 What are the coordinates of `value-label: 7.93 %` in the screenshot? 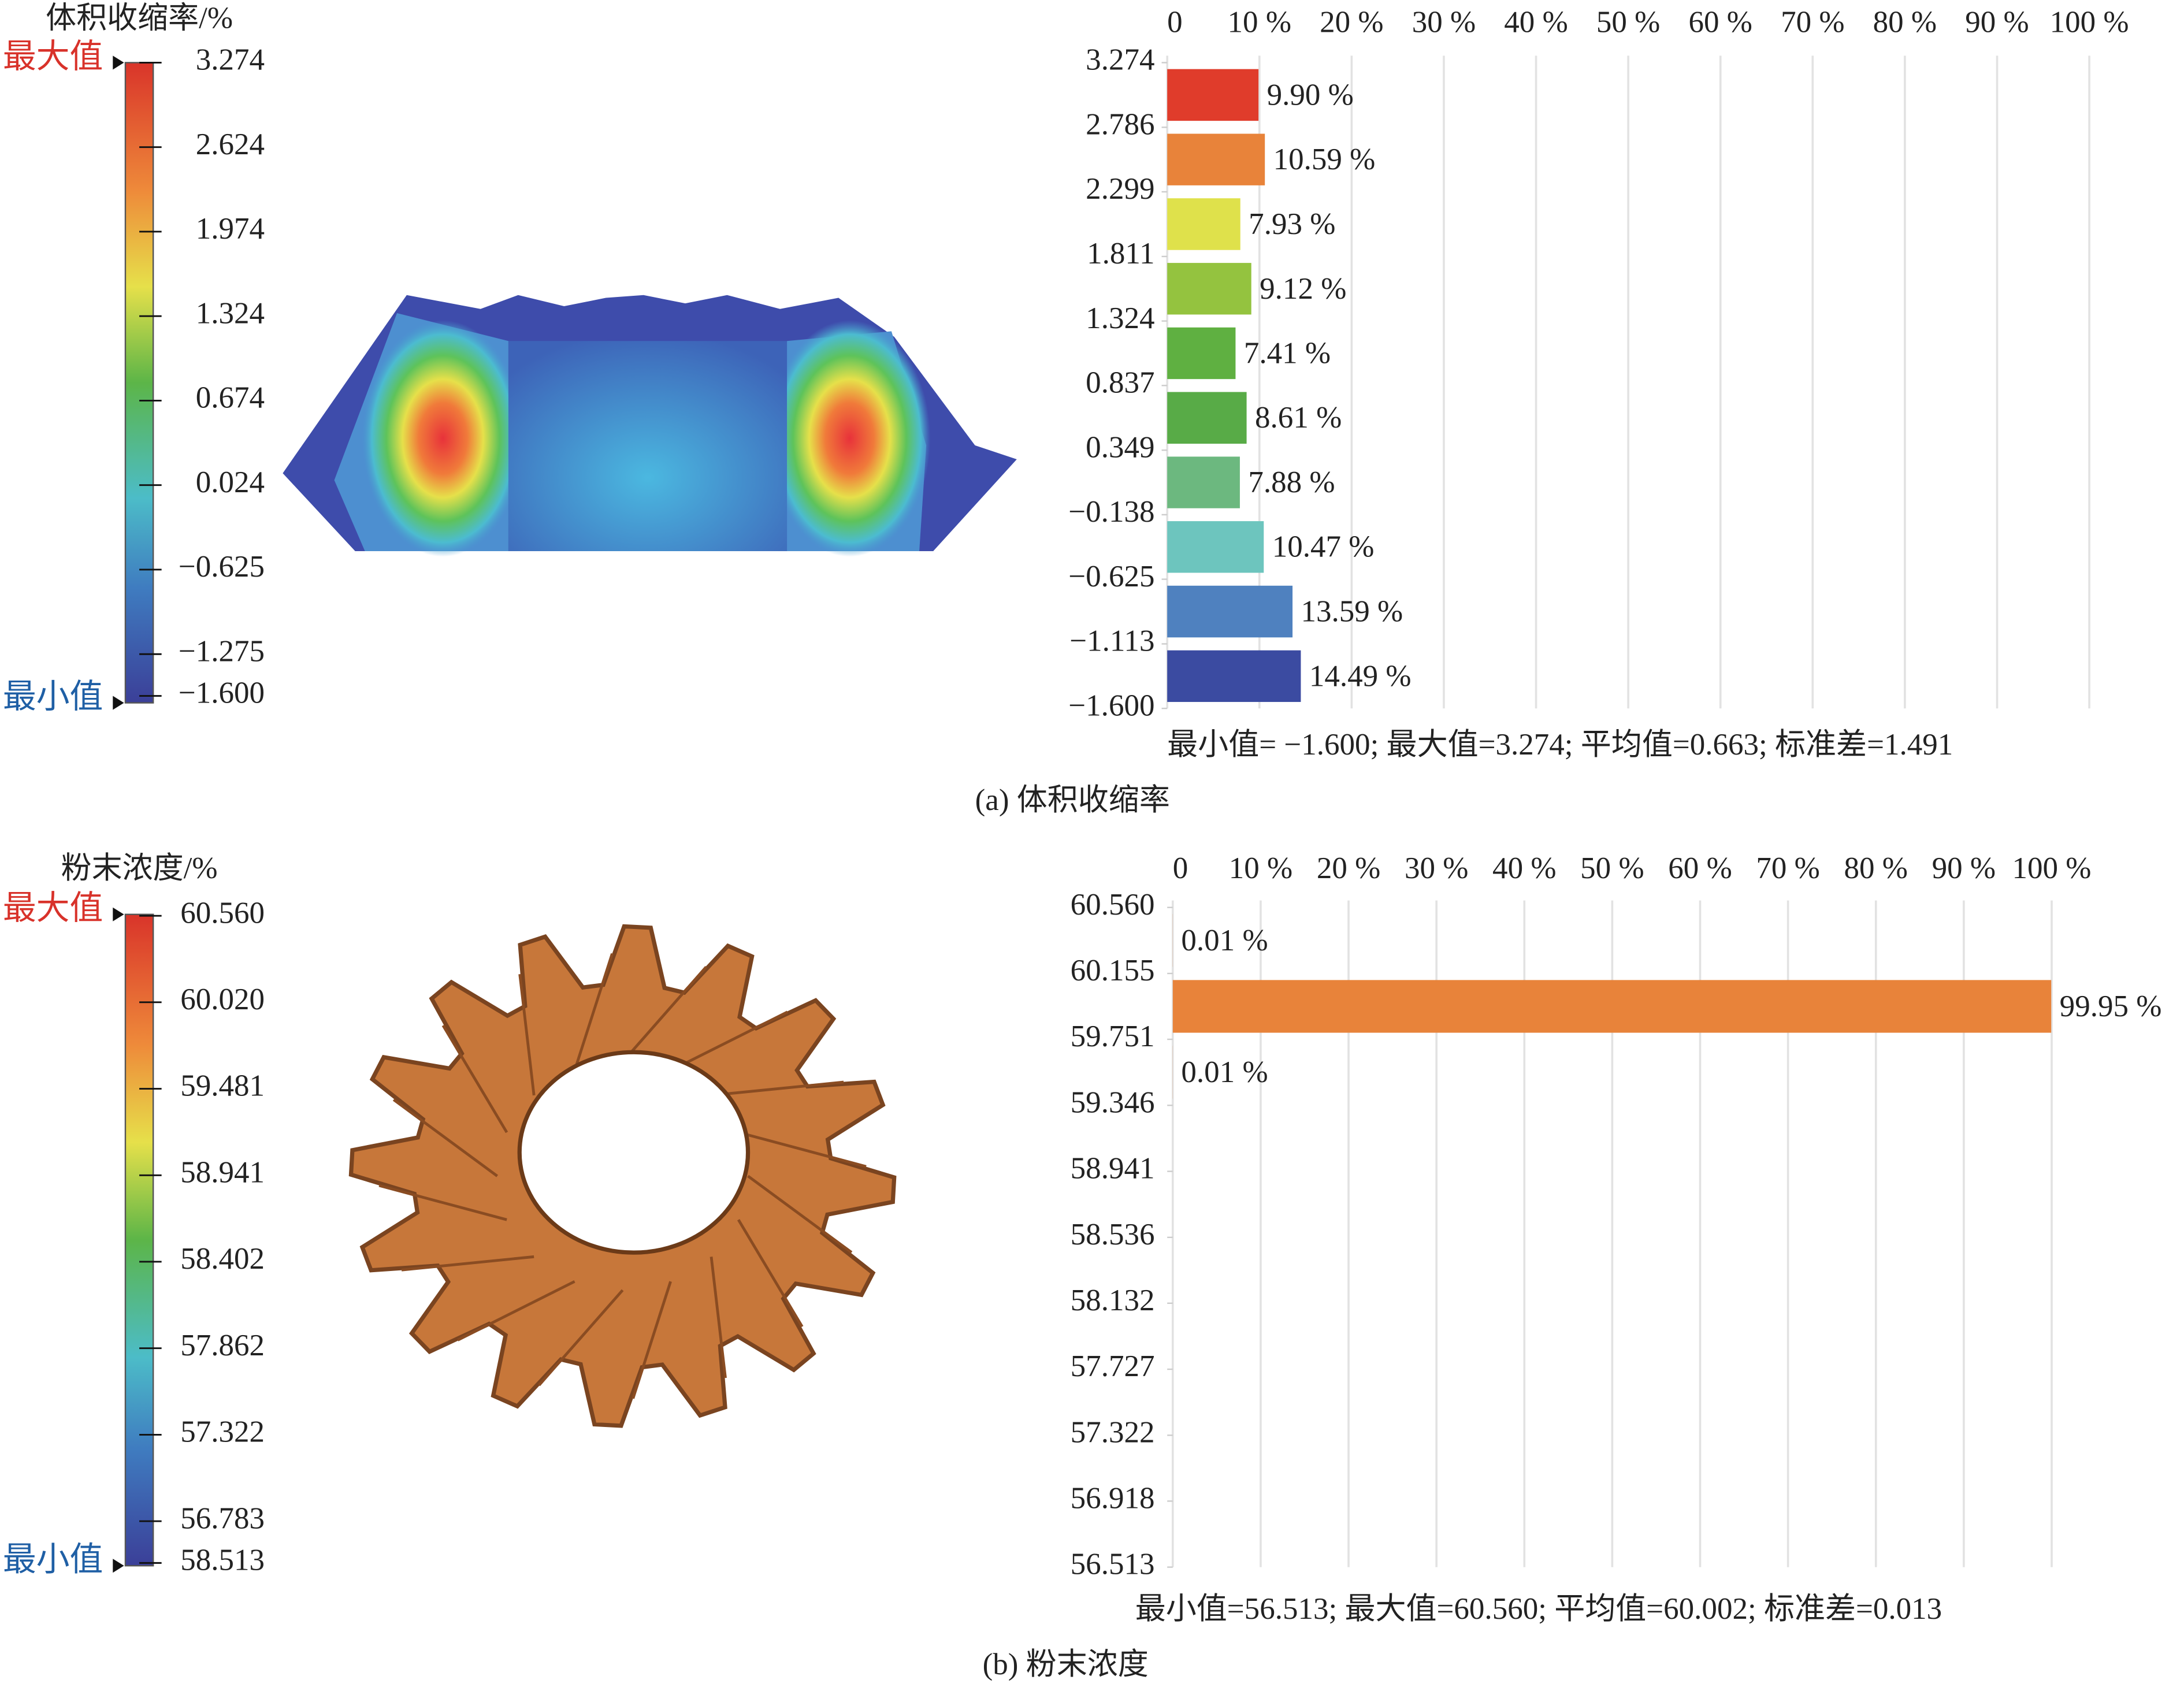 It's located at (1292, 224).